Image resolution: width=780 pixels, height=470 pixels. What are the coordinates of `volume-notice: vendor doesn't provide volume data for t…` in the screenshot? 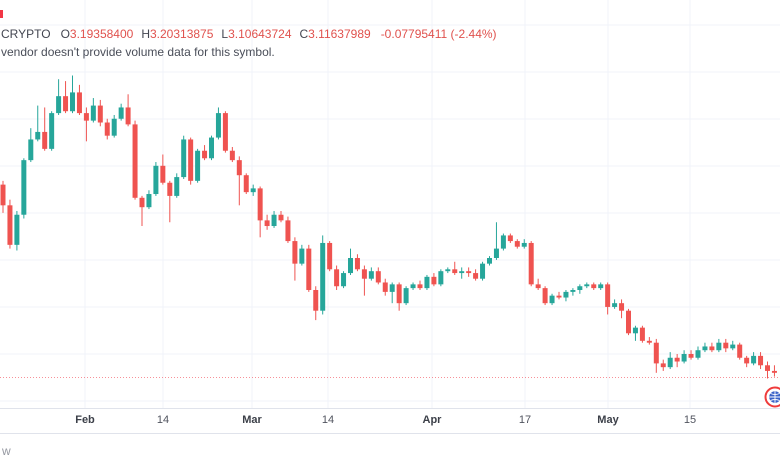 It's located at (138, 52).